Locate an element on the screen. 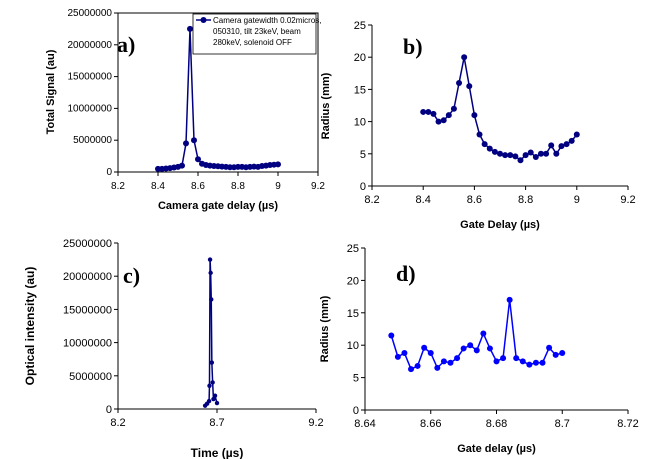 The height and width of the screenshot is (459, 656). plot-frame is located at coordinates (218, 92).